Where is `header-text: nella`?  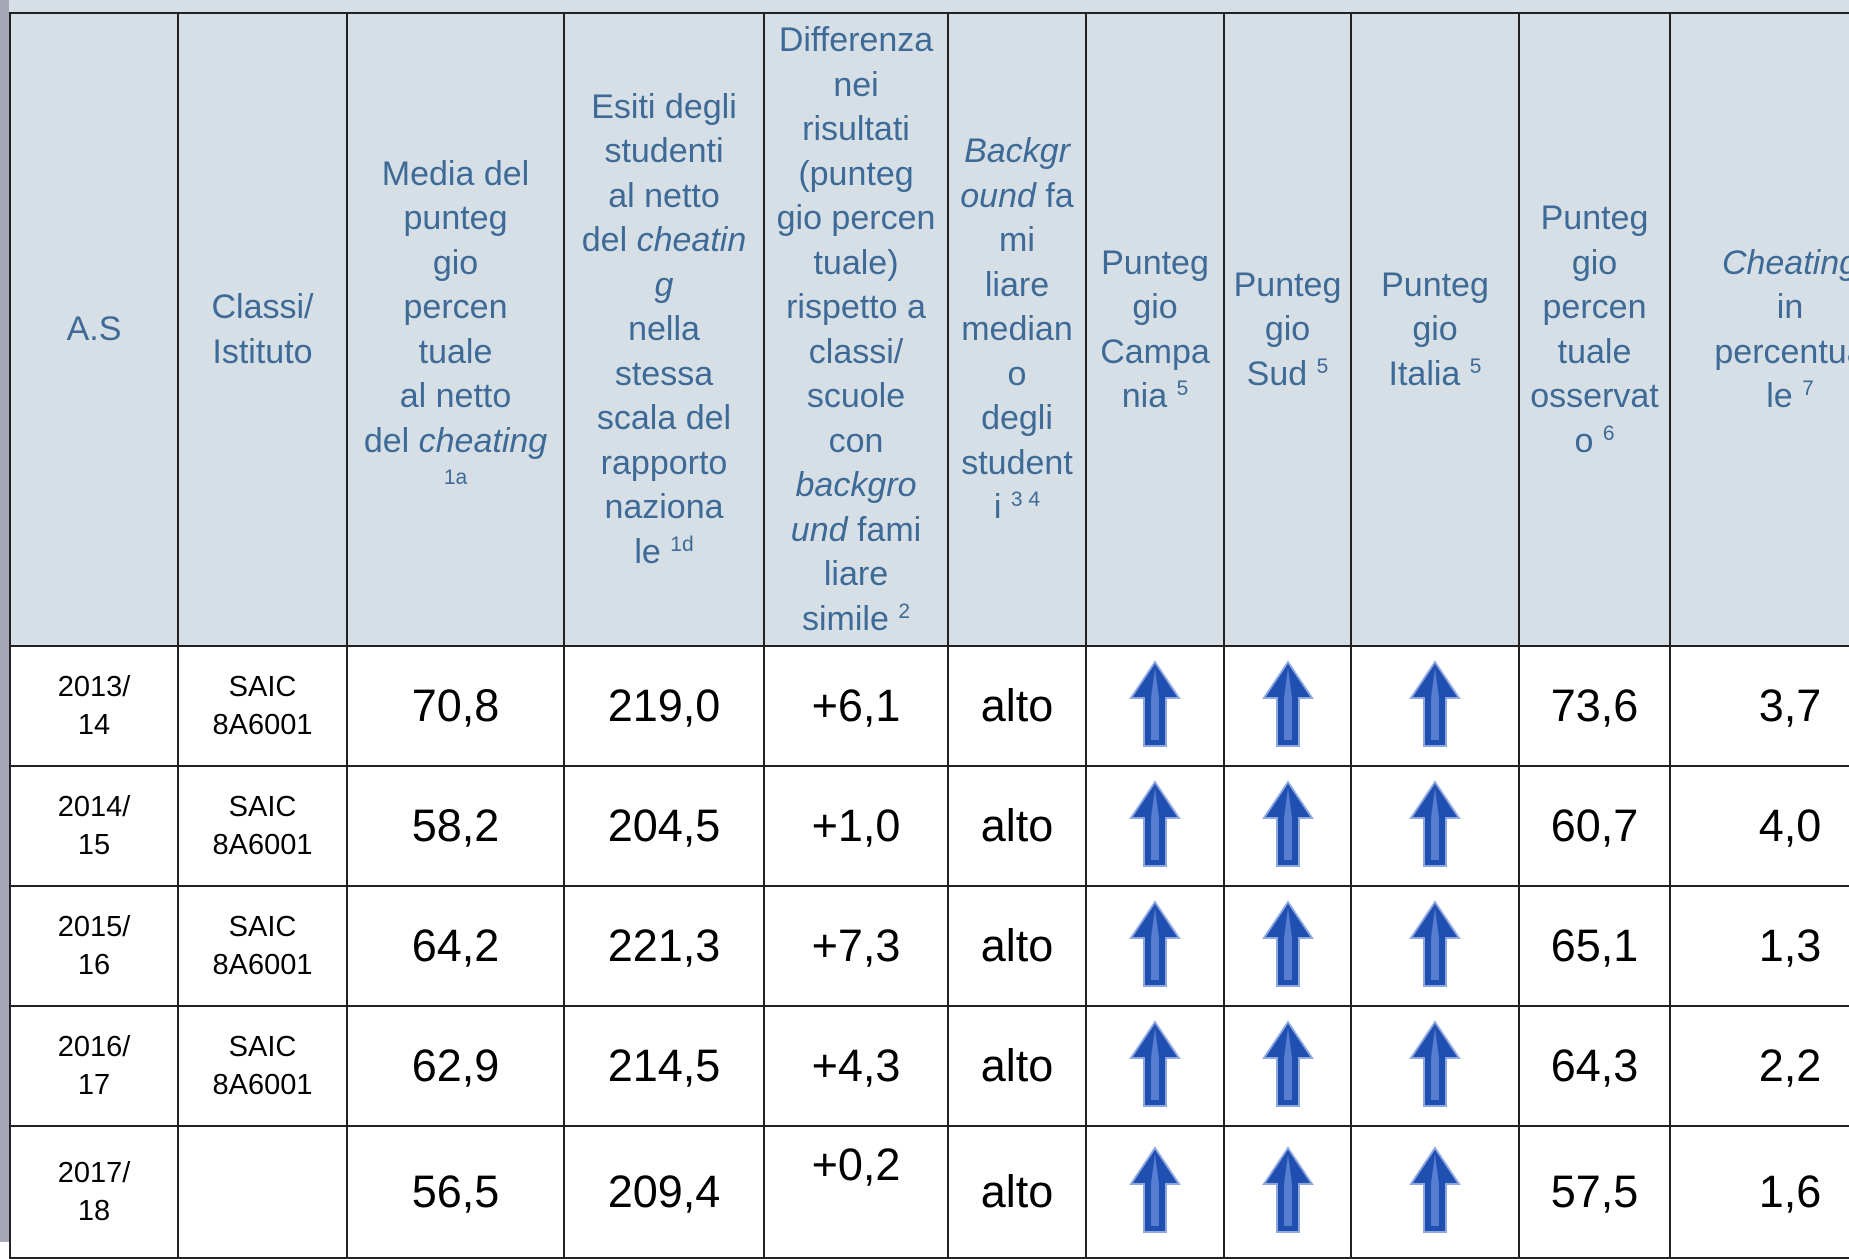 header-text: nella is located at coordinates (664, 329).